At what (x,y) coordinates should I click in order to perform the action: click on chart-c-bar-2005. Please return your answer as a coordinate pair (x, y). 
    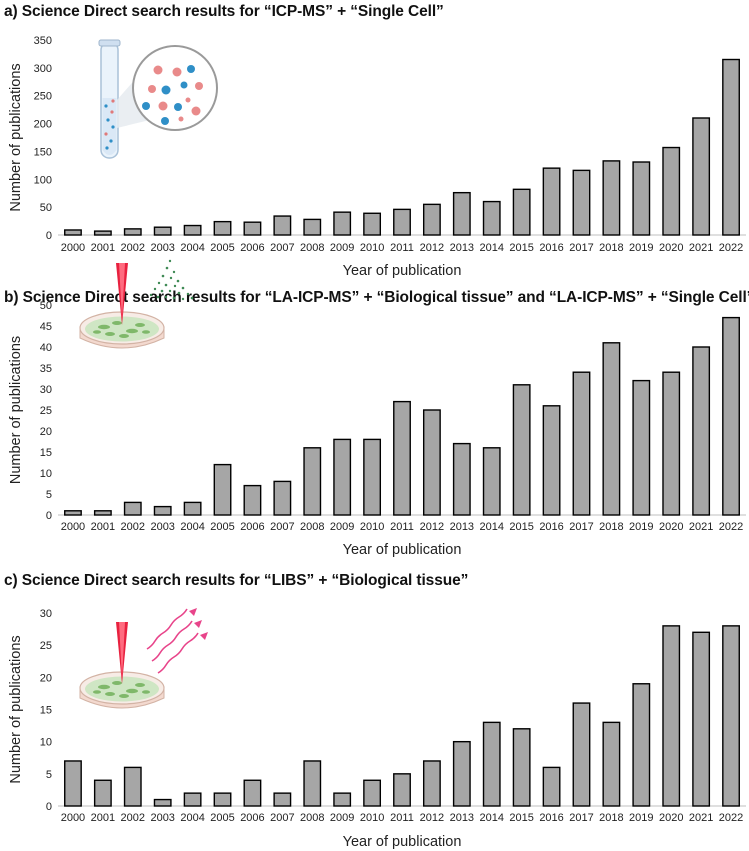
    Looking at the image, I should click on (222, 799).